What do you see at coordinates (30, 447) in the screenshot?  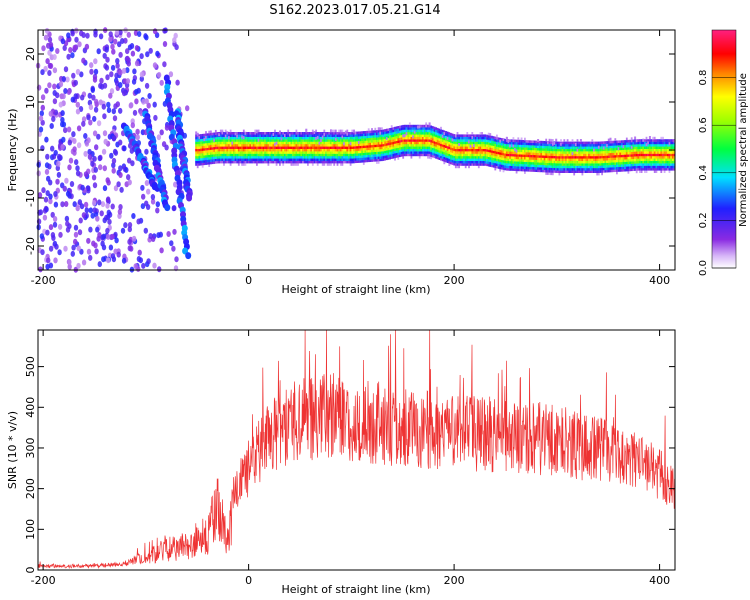 I see `snr-ytick-label: 300` at bounding box center [30, 447].